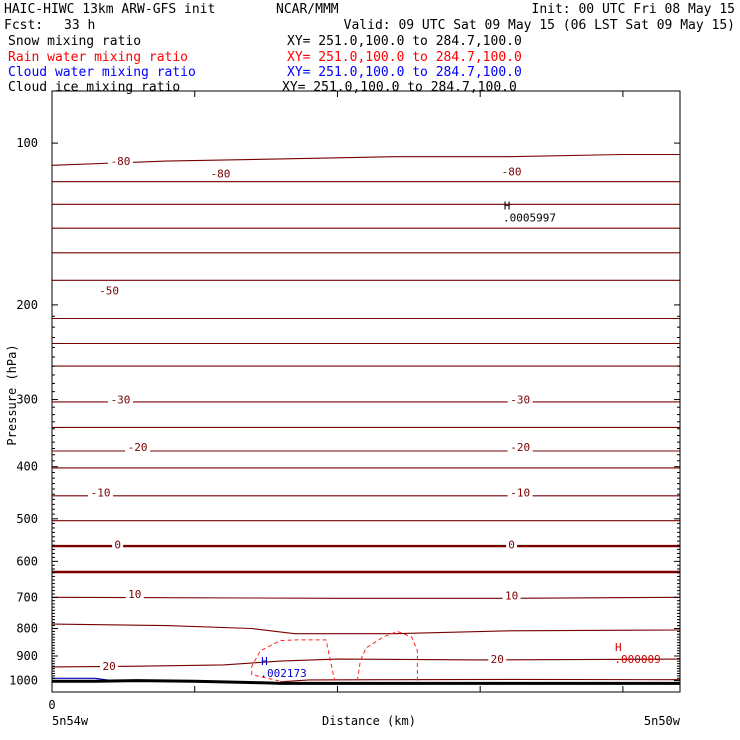  Describe the element at coordinates (75, 41) in the screenshot. I see `legend-snow-name: Snow mixing ratio` at that location.